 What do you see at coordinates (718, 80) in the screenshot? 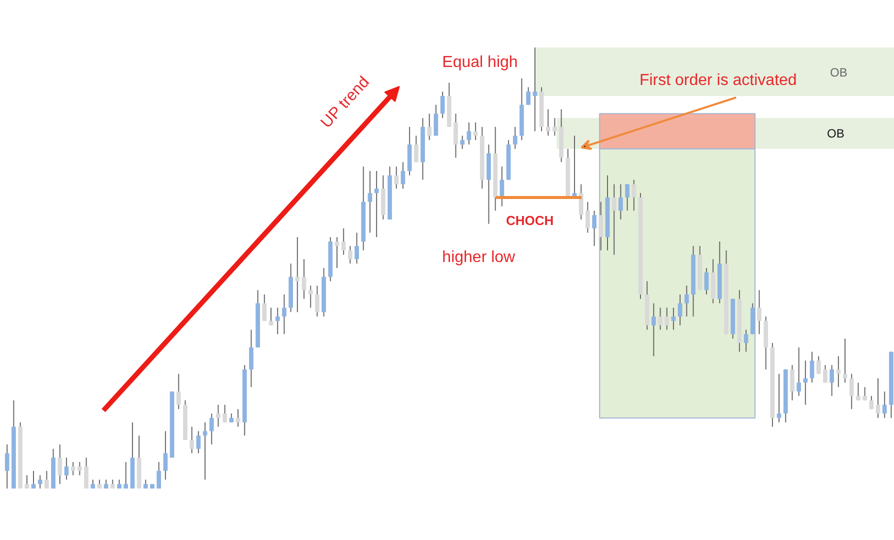
I see `annotation: First order is activated` at bounding box center [718, 80].